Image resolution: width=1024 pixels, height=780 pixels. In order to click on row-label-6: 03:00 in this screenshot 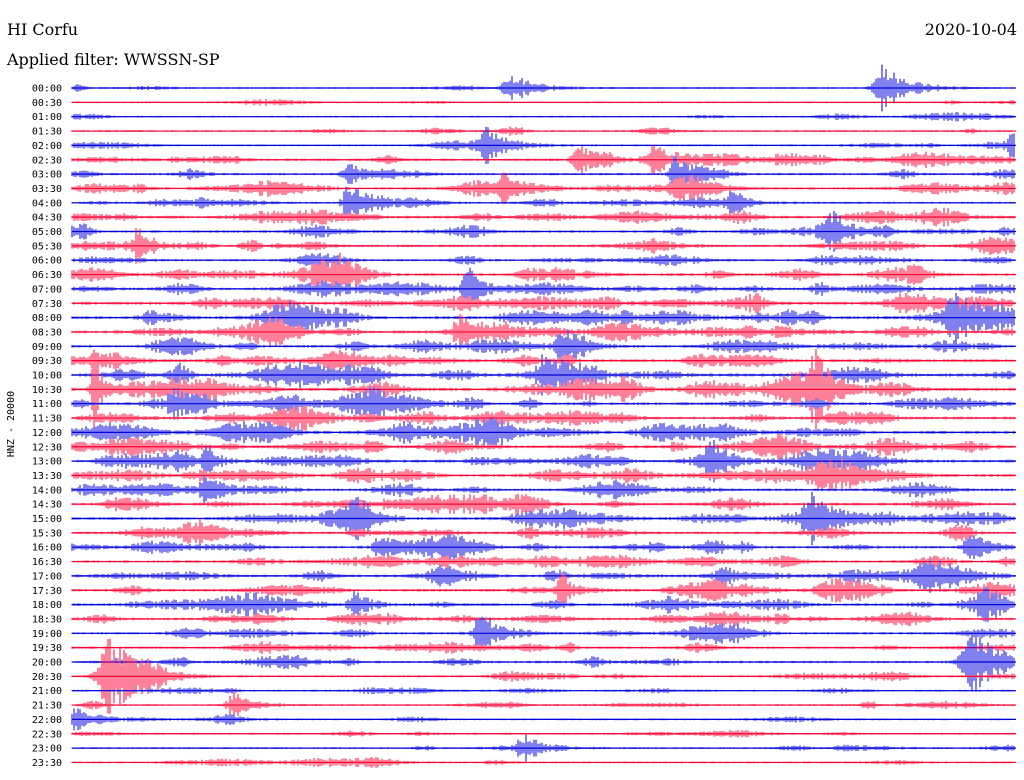, I will do `click(47, 175)`.